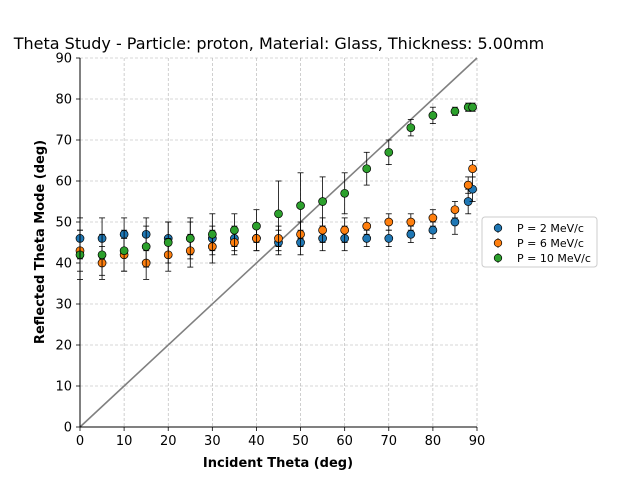 Image resolution: width=640 pixels, height=484 pixels. I want to click on x-tick-label: 20, so click(168, 441).